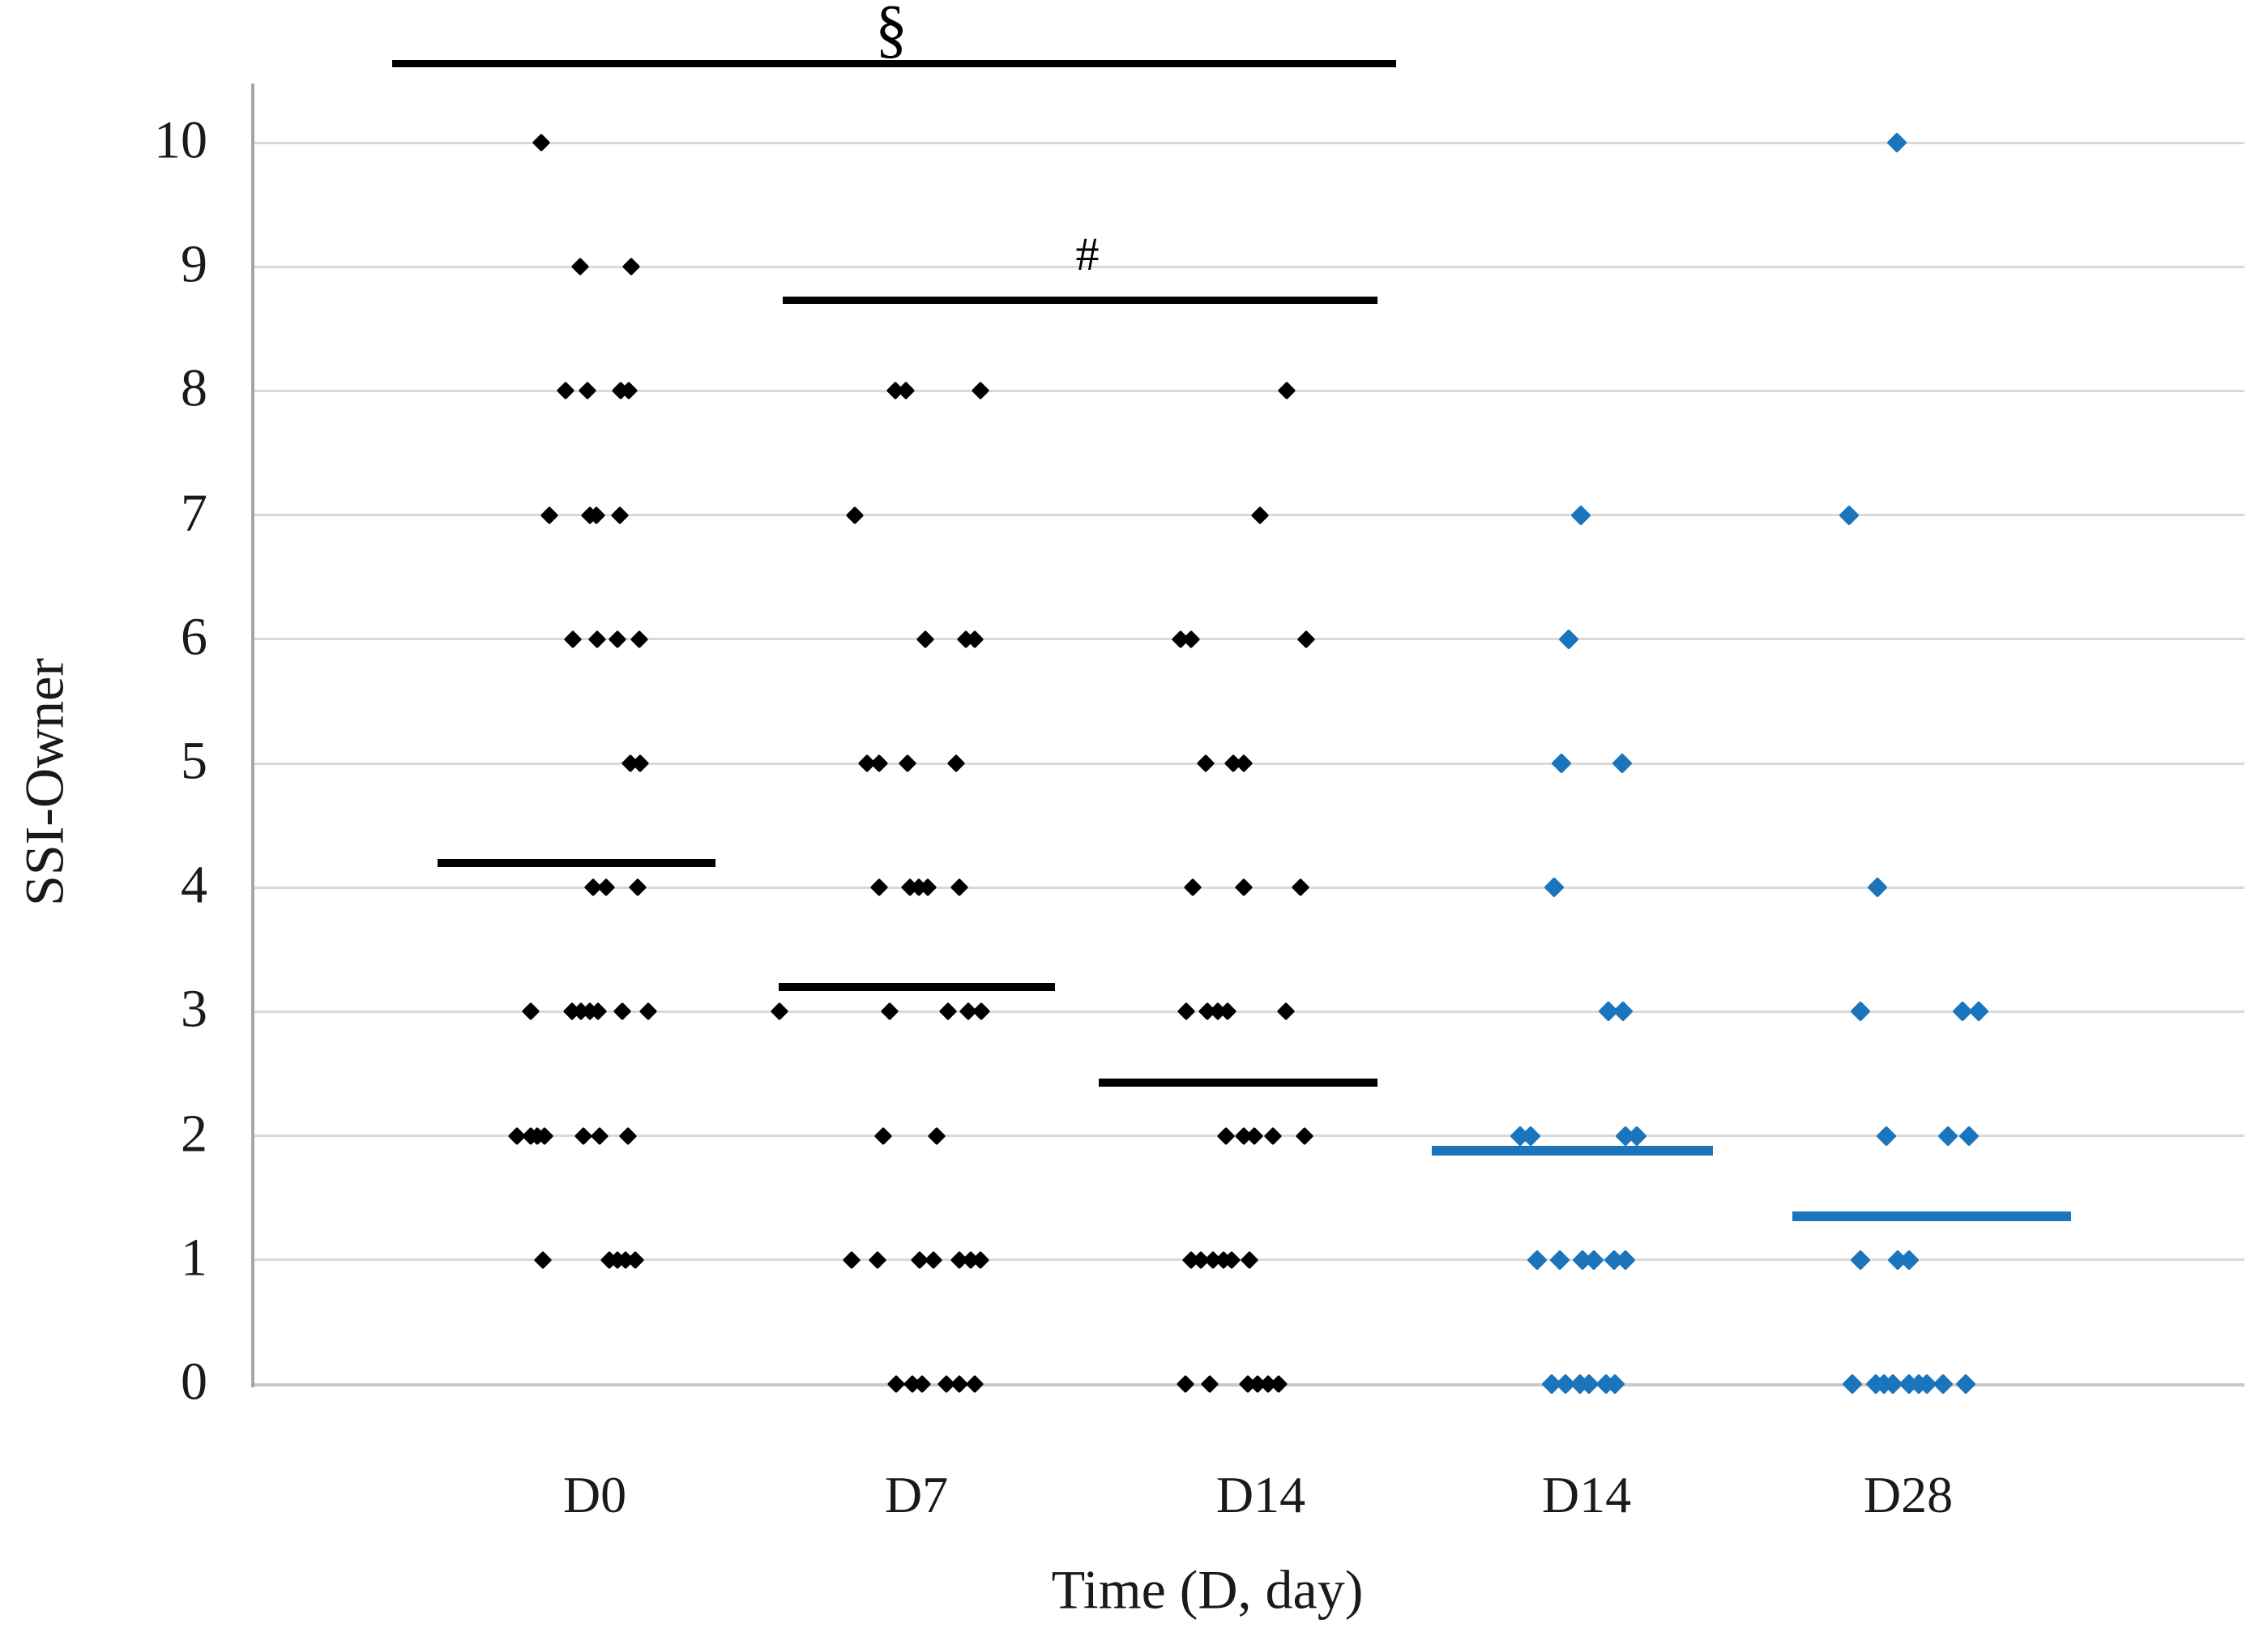  I want to click on x-tick-label-0-d0: D0, so click(594, 1494).